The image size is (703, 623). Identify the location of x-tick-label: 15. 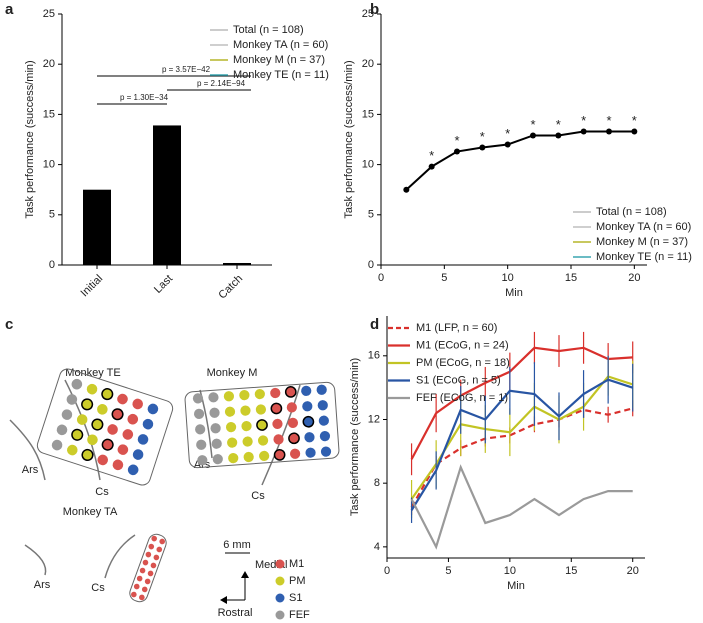
(571, 278).